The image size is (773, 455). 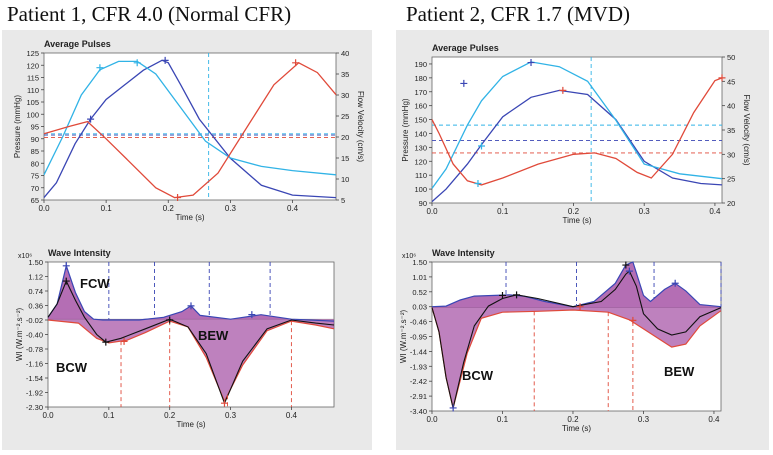 I want to click on p2-pulses-x-tick-label: 0.3, so click(x=645, y=211).